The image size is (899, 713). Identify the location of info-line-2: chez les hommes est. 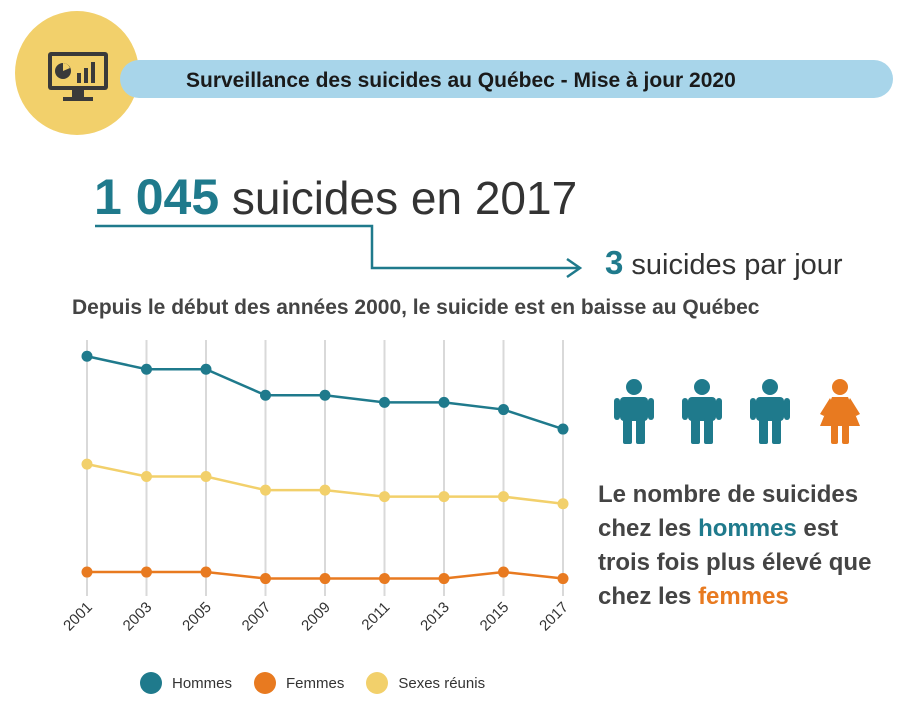
(743, 529).